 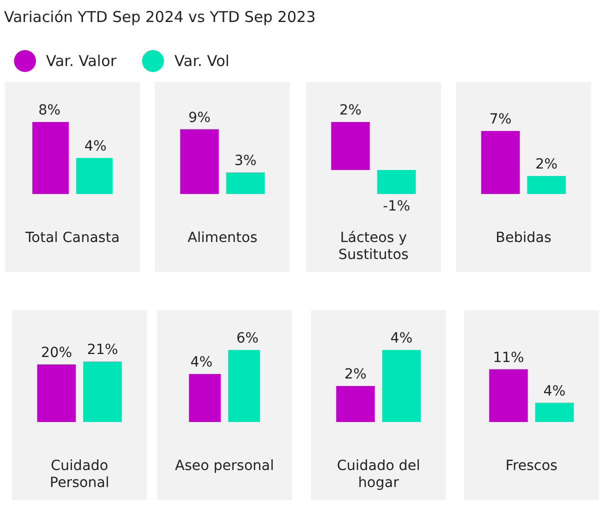 I want to click on data-label: -1%, so click(x=396, y=206).